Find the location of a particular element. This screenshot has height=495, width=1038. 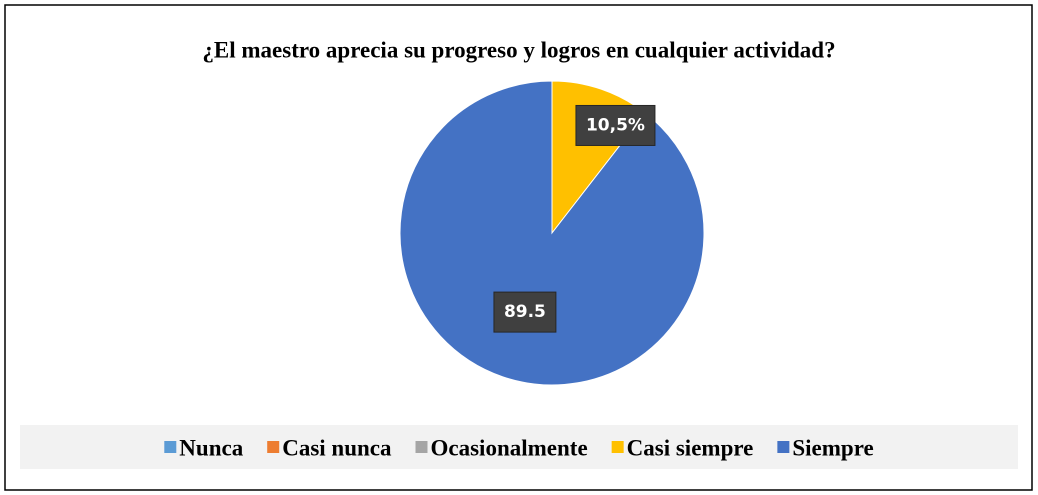

legend-label: Siempre is located at coordinates (832, 448).